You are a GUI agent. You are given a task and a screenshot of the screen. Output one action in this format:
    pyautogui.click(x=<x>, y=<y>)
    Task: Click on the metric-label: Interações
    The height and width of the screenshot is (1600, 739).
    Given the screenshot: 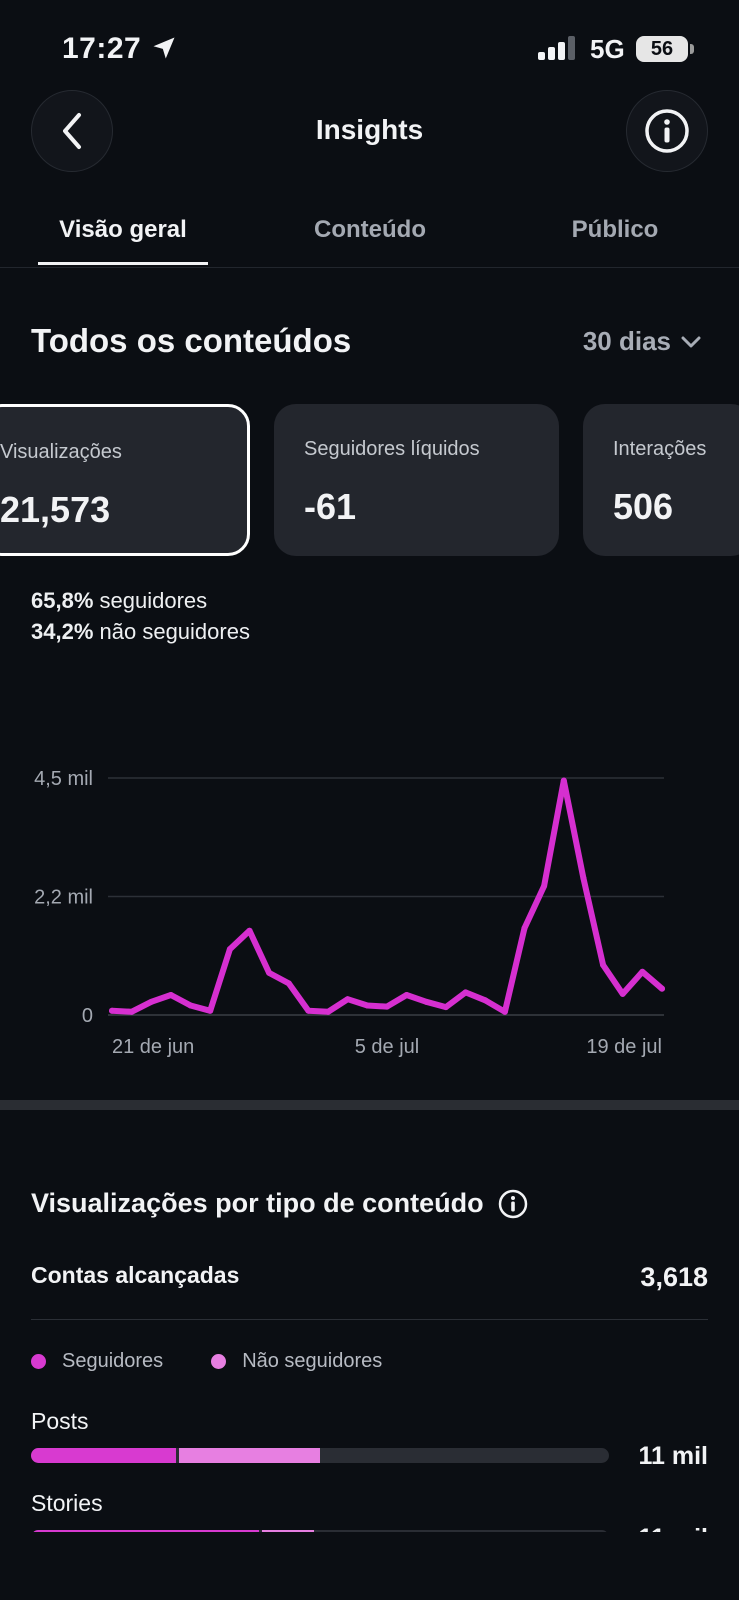 What is the action you would take?
    pyautogui.click(x=660, y=449)
    